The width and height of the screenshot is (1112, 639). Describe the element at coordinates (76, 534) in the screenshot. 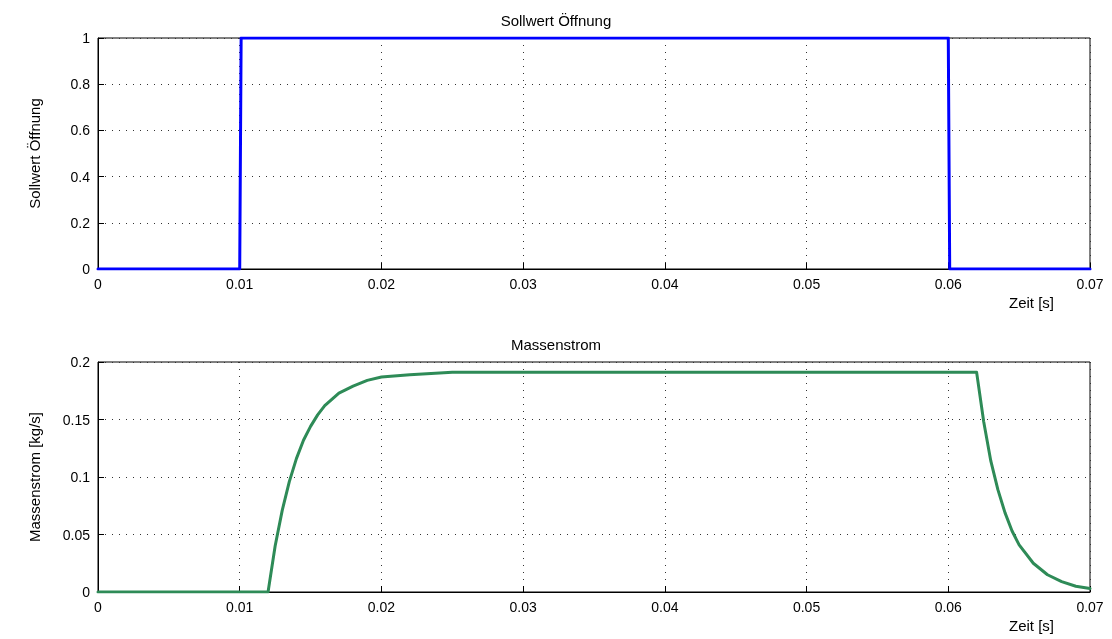

I see `y-tick-label: 0.05` at that location.